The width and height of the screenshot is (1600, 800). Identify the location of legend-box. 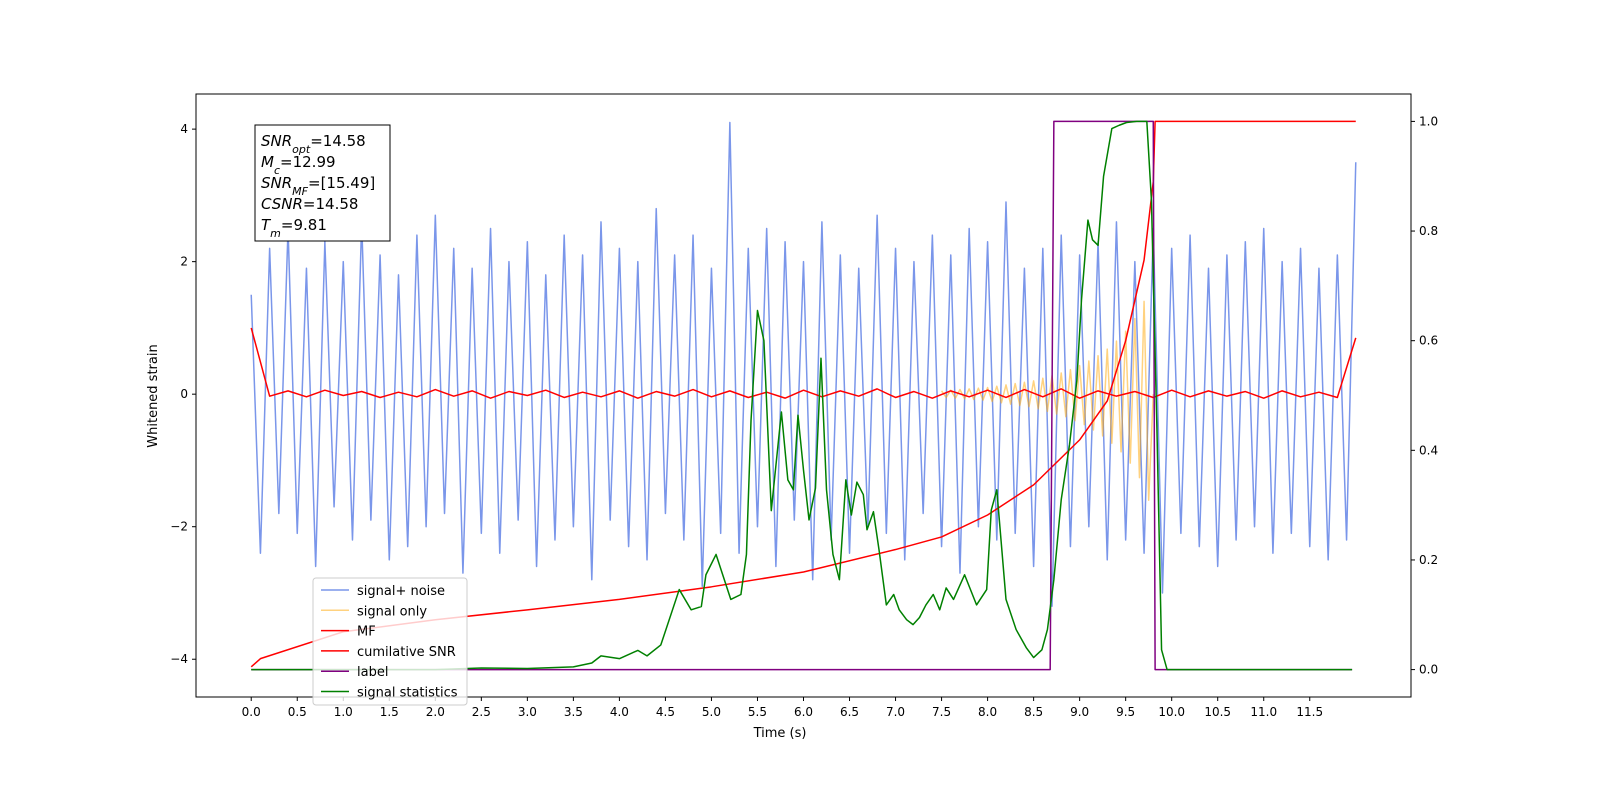
(390, 641).